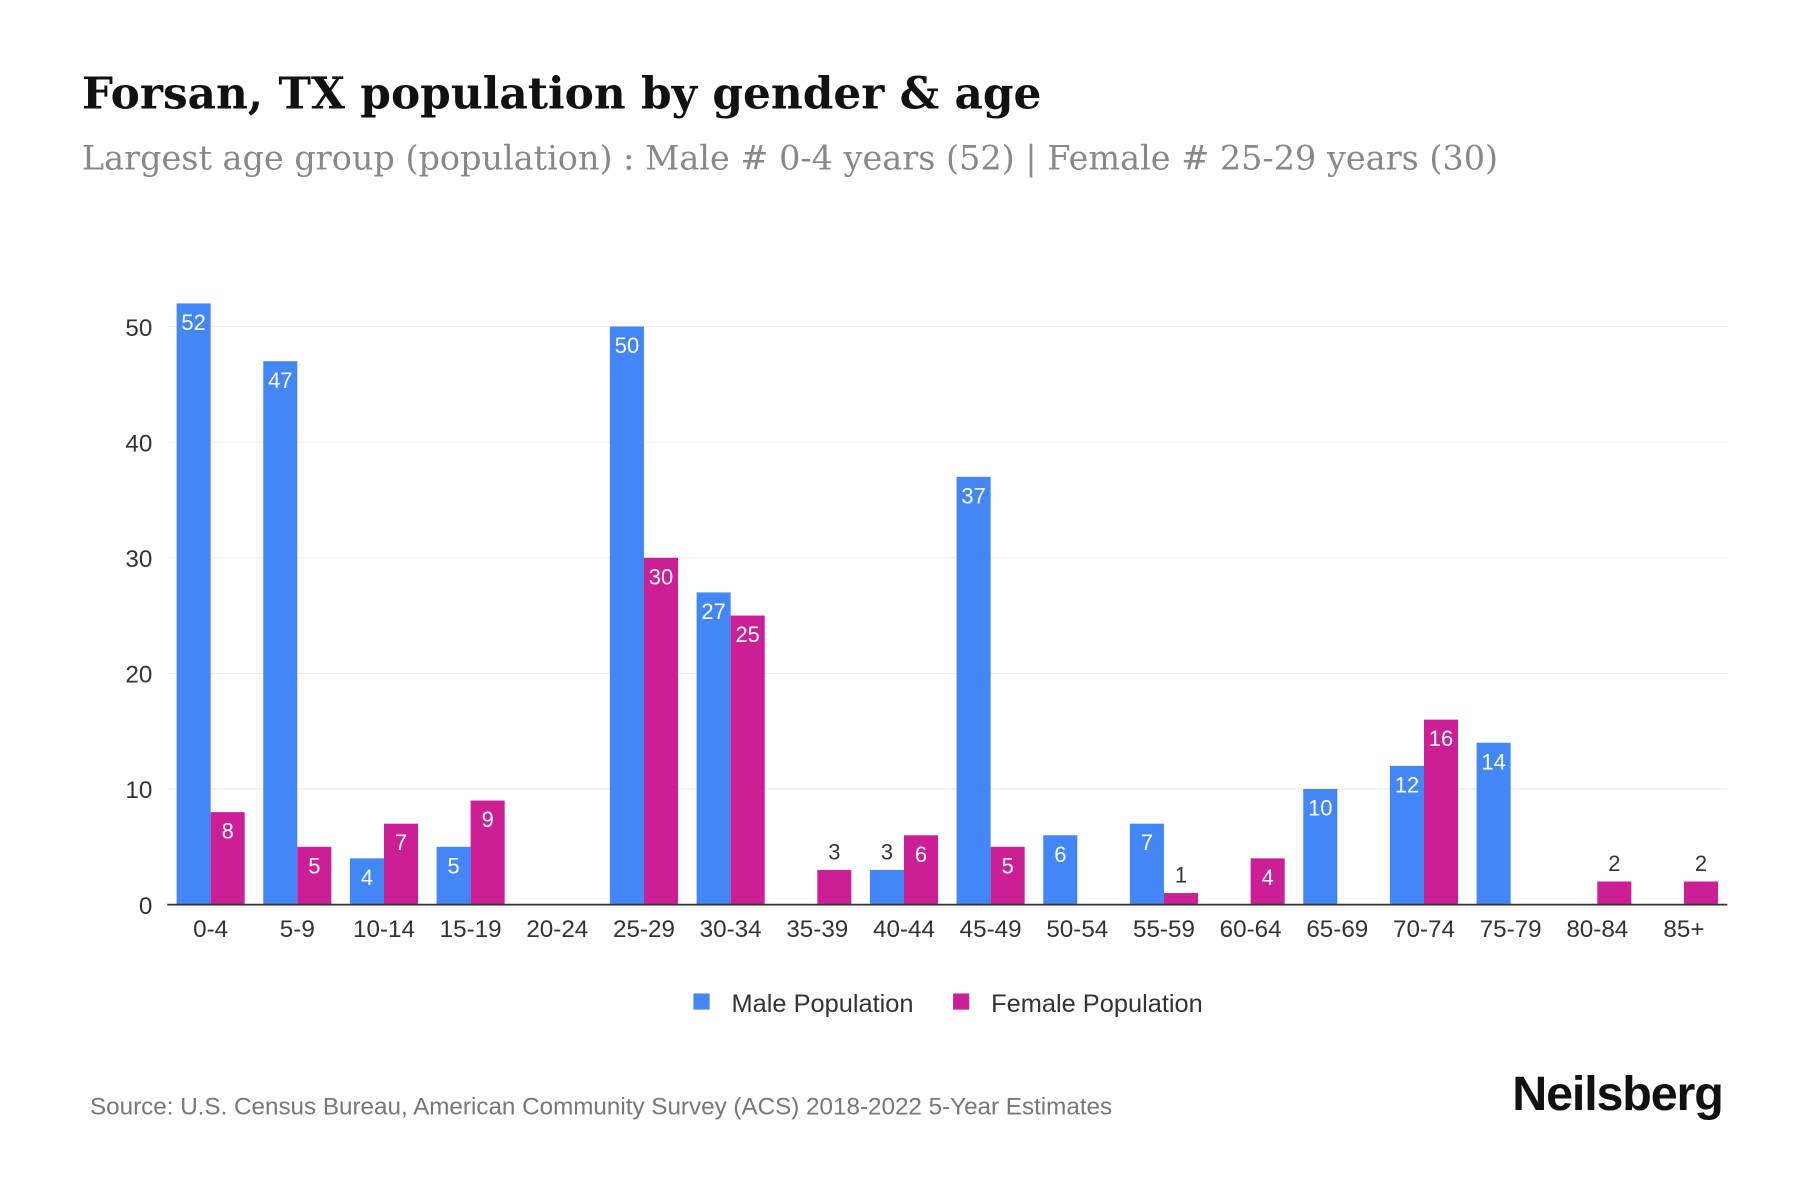 Image resolution: width=1800 pixels, height=1200 pixels. Describe the element at coordinates (1077, 929) in the screenshot. I see `x-tick-label: 50-54` at that location.